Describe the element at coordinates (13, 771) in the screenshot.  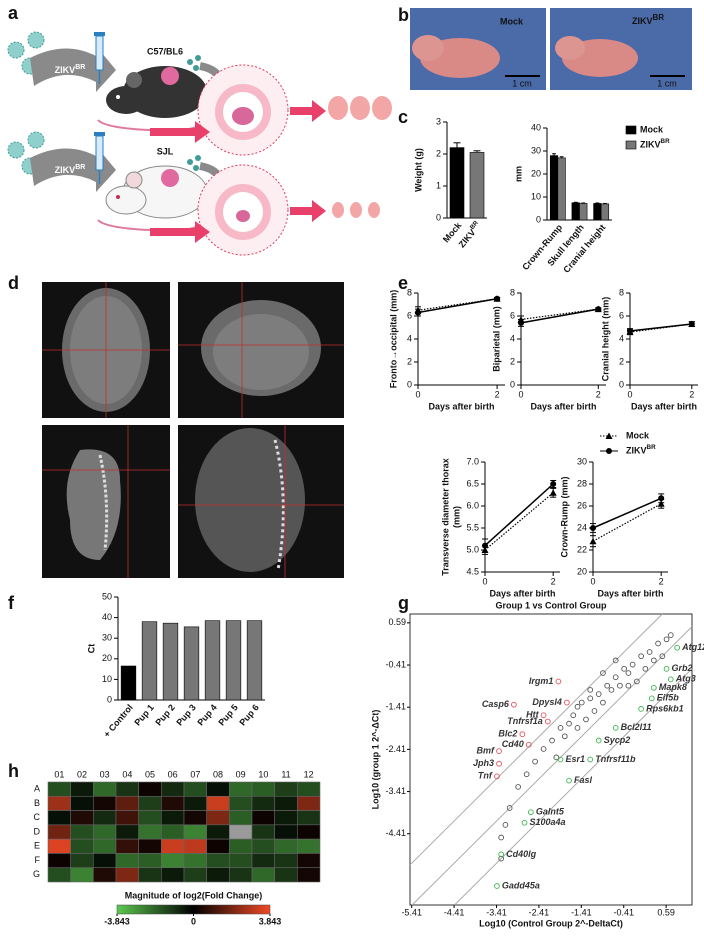
I see `panel-label: h` at that location.